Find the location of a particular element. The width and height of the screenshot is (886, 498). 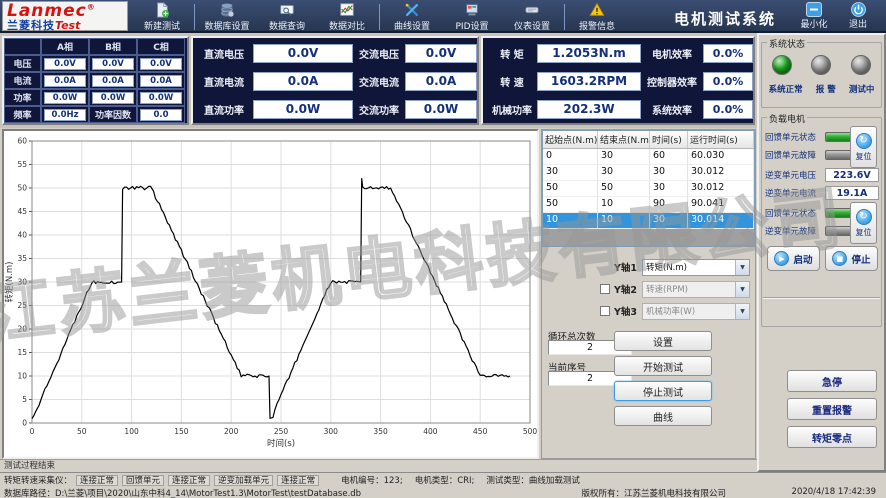

ac-power-label: 交流功率 is located at coordinates (379, 111).